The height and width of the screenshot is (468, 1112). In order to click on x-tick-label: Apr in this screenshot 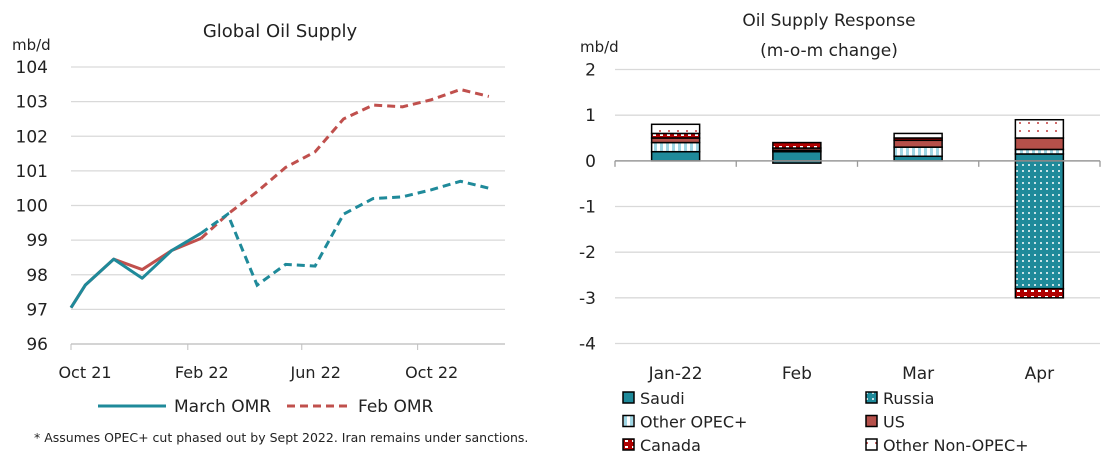, I will do `click(1039, 374)`.